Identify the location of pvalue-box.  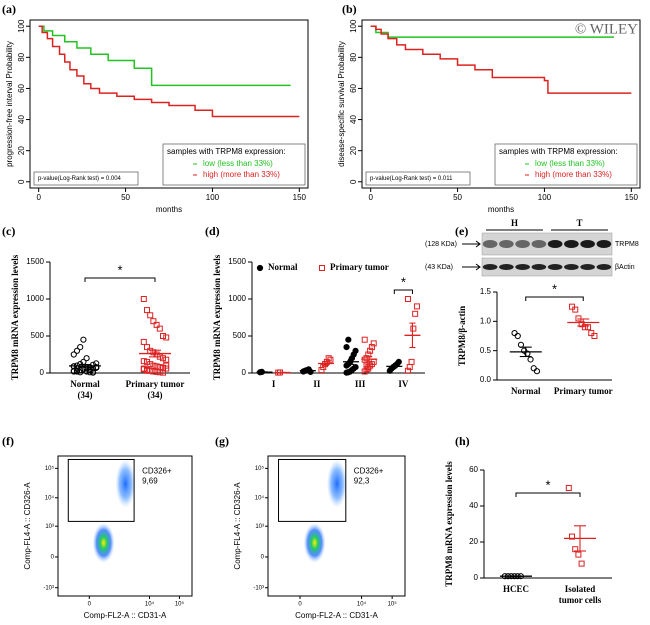
(86, 178).